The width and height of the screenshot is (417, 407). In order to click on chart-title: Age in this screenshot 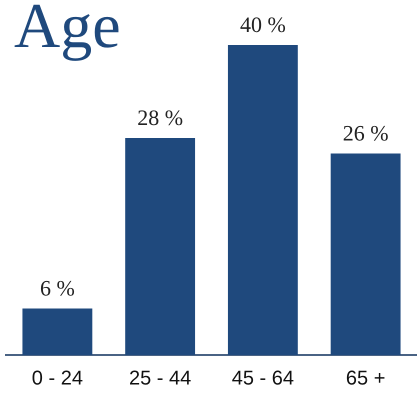, I will do `click(67, 30)`.